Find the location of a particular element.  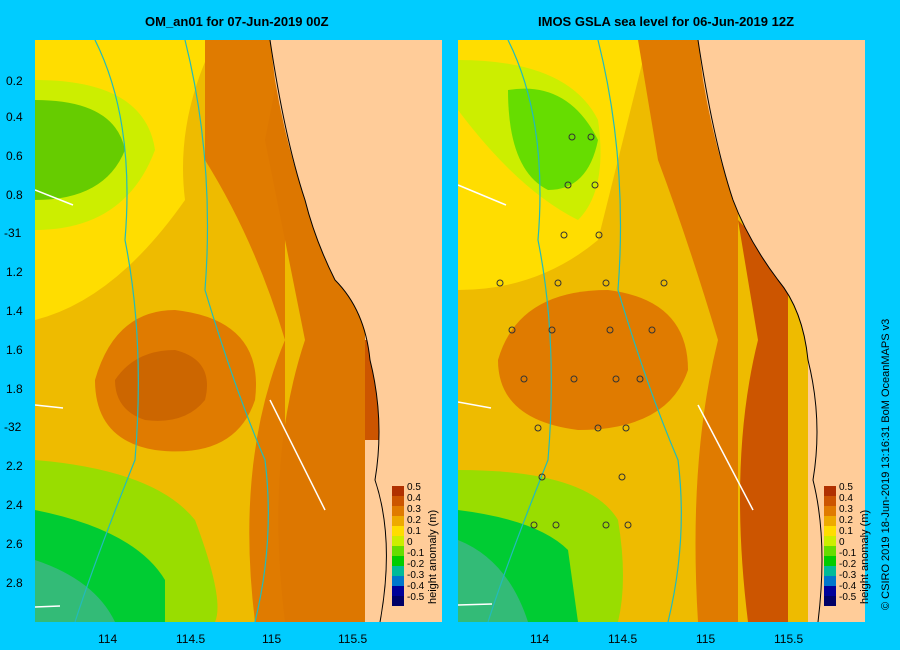

panel-1-y-tick: -31 is located at coordinates (13, 233).